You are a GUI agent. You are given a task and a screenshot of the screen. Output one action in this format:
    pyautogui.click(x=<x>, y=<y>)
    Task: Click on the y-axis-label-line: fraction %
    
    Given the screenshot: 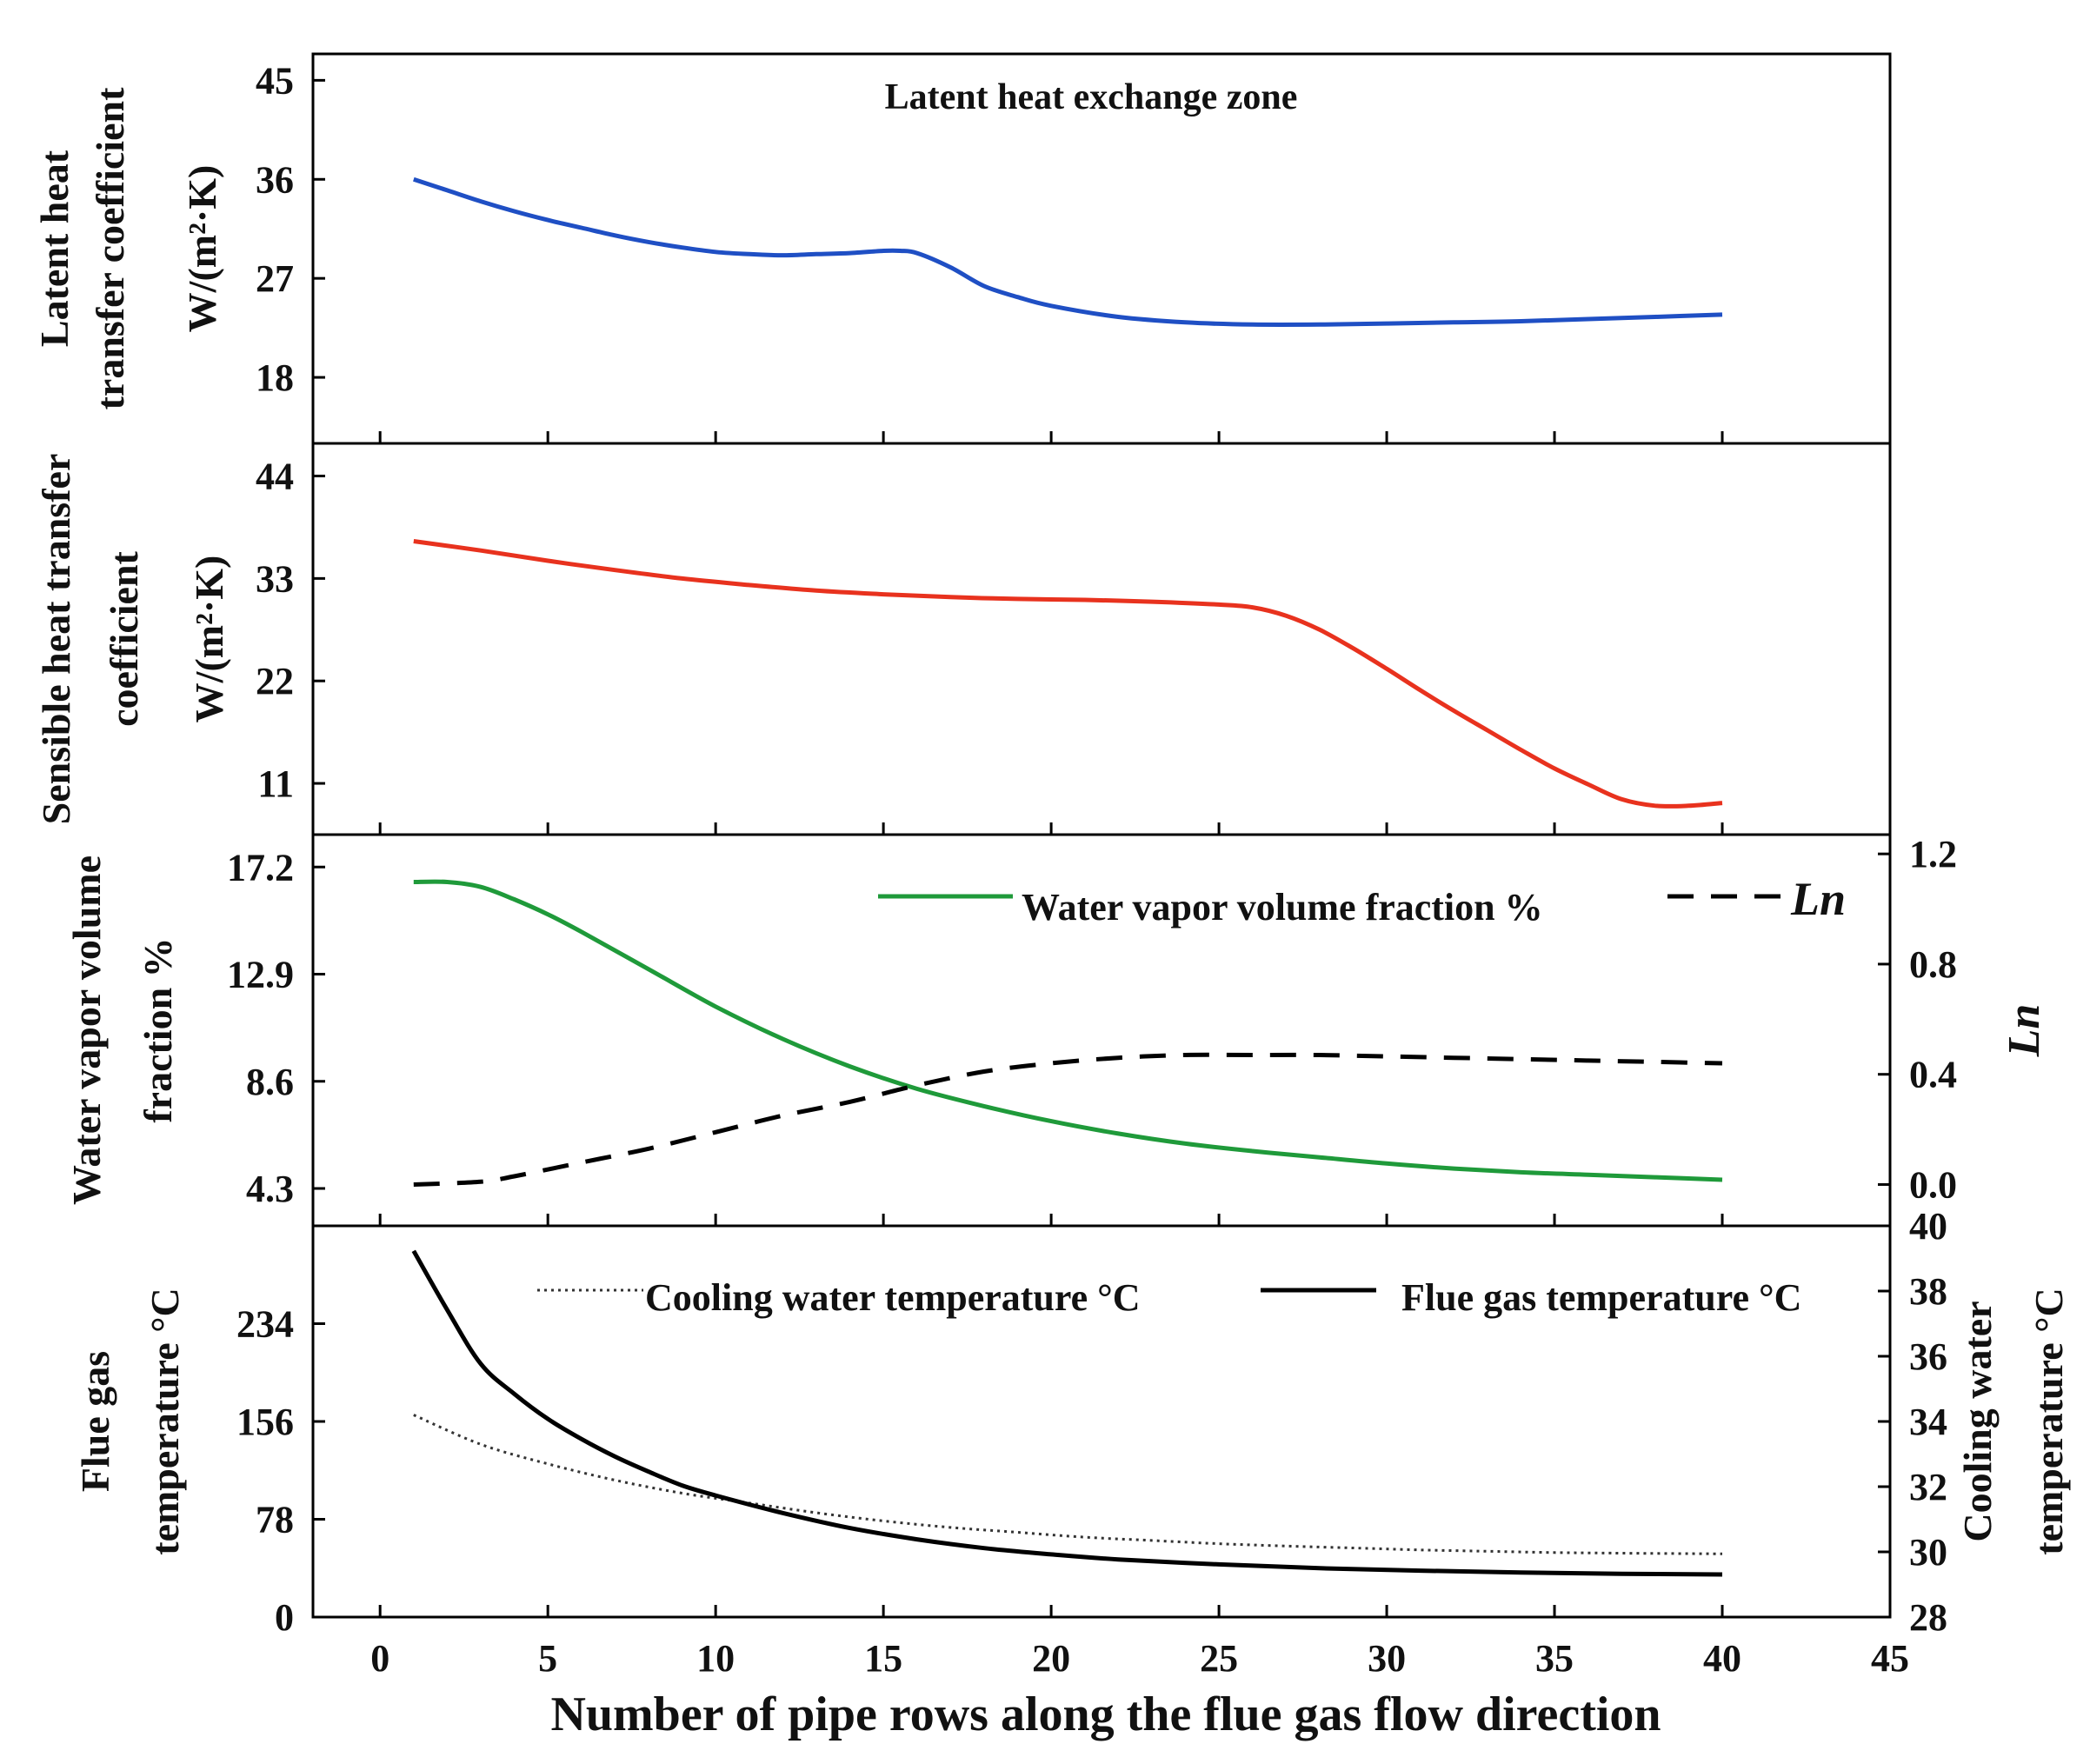 What is the action you would take?
    pyautogui.click(x=158, y=1029)
    